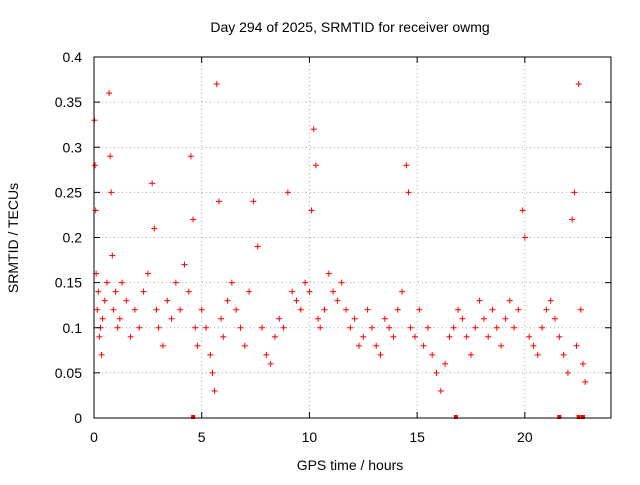  Describe the element at coordinates (68, 192) in the screenshot. I see `y-tick-label: 0.25` at that location.